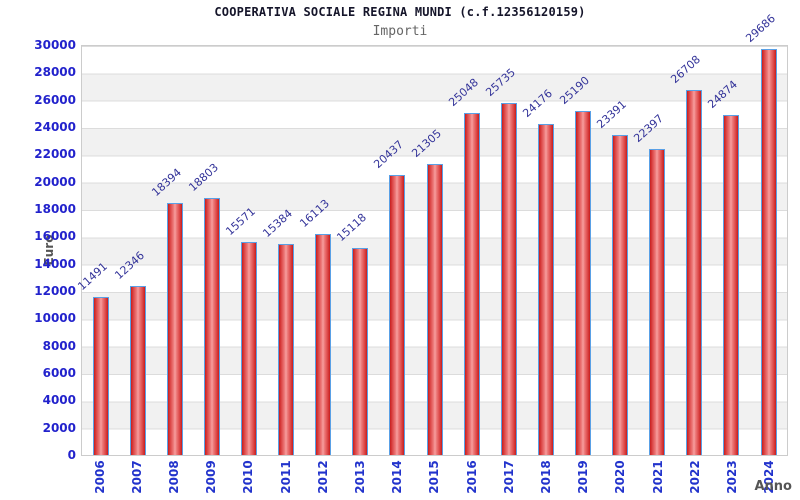 Image resolution: width=800 pixels, height=500 pixels. What do you see at coordinates (471, 283) in the screenshot?
I see `bar-2016` at bounding box center [471, 283].